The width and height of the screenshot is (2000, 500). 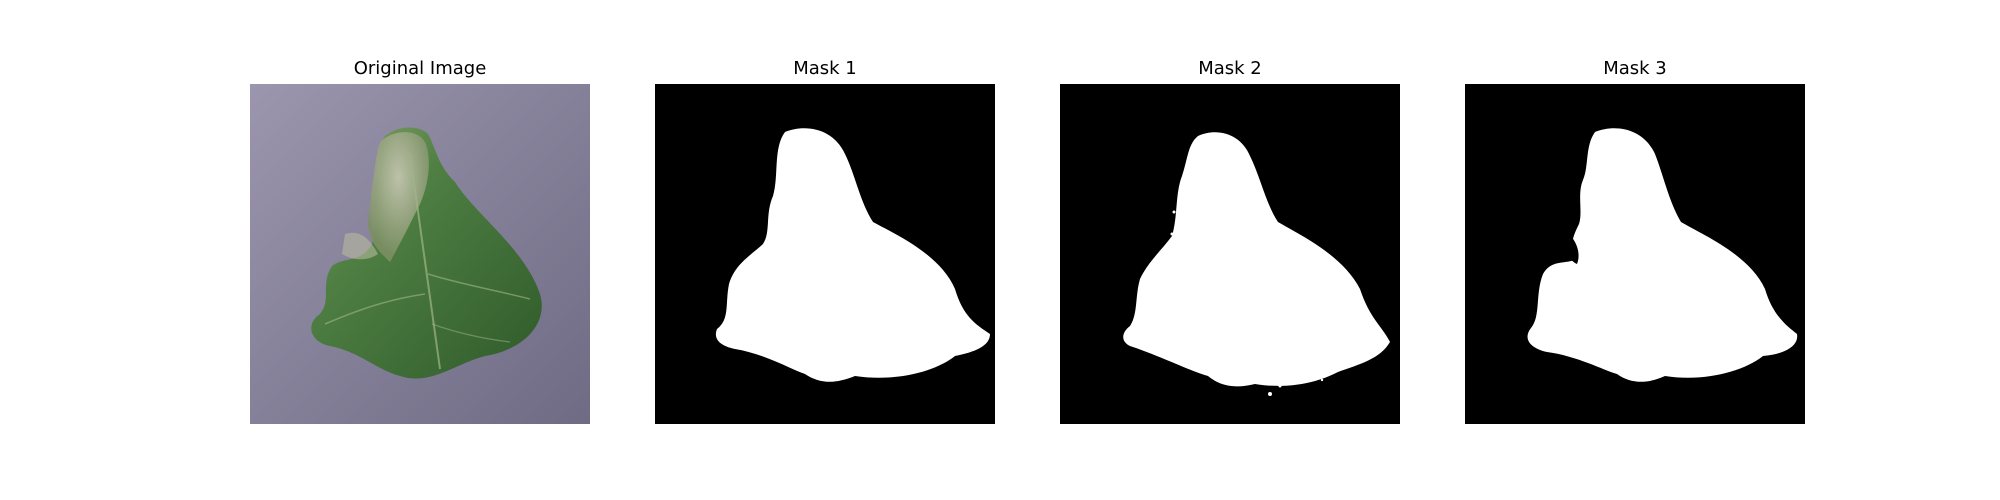 What do you see at coordinates (1230, 69) in the screenshot?
I see `panel-title: Mask 2` at bounding box center [1230, 69].